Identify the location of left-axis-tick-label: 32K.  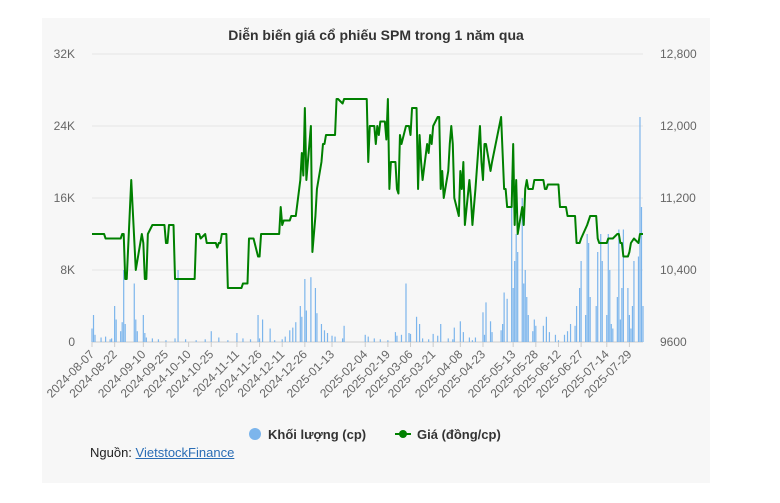
(64, 54).